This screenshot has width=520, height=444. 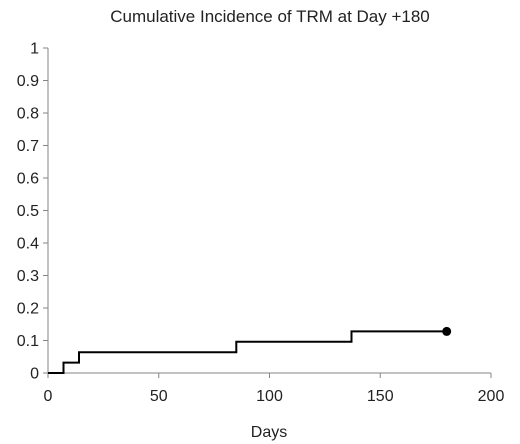 I want to click on x-tick-label: 100, so click(x=269, y=396).